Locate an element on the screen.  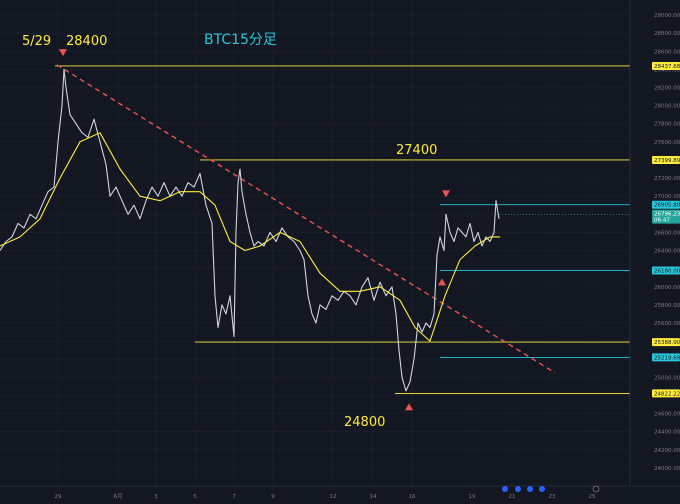
current-price-label: 26796.23 is located at coordinates (667, 215).